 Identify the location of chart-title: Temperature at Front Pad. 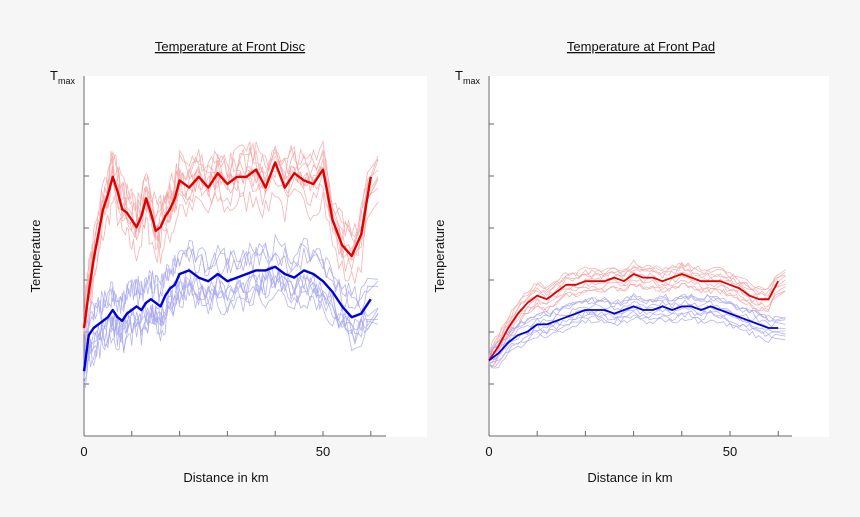
(641, 46).